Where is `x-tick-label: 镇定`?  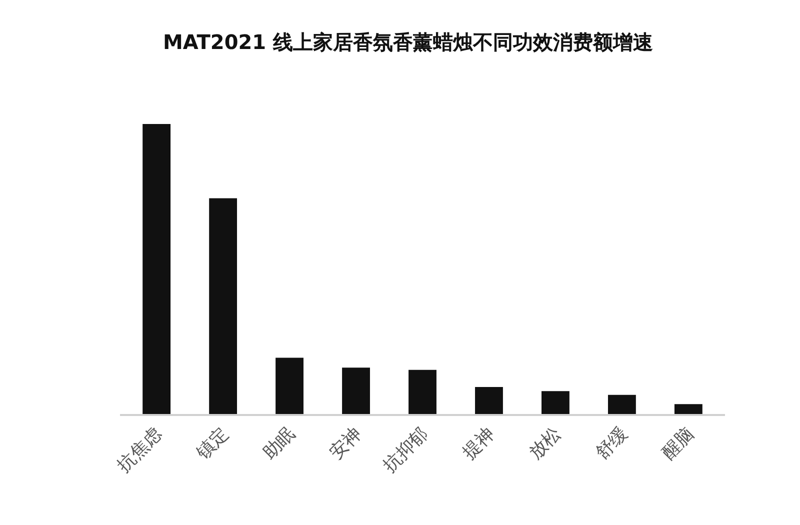 x-tick-label: 镇定 is located at coordinates (212, 443).